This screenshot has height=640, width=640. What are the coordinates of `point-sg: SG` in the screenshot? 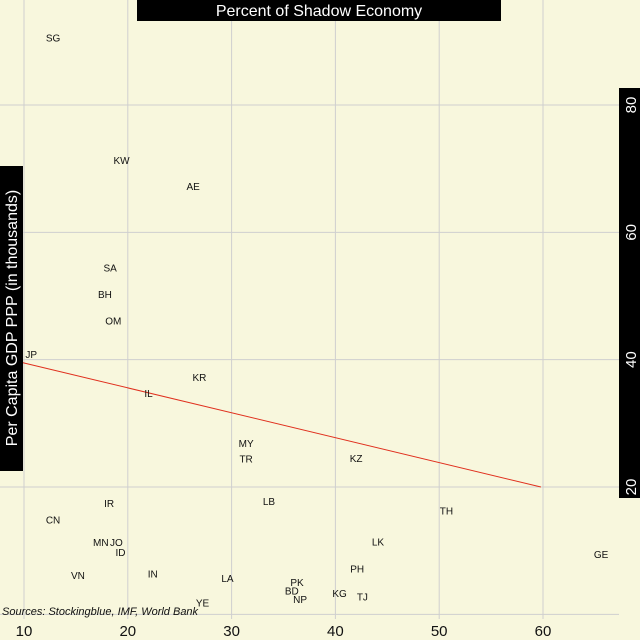 It's located at (53, 39).